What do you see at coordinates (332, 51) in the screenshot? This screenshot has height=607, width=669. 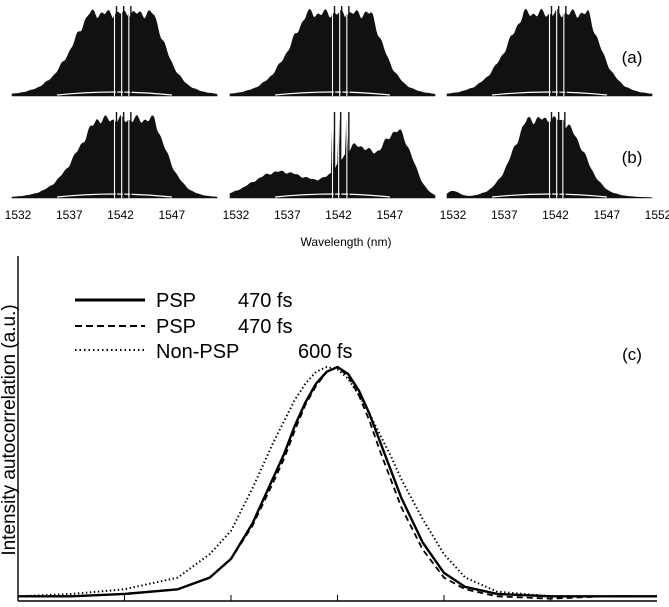 I see `spectra-row-a` at bounding box center [332, 51].